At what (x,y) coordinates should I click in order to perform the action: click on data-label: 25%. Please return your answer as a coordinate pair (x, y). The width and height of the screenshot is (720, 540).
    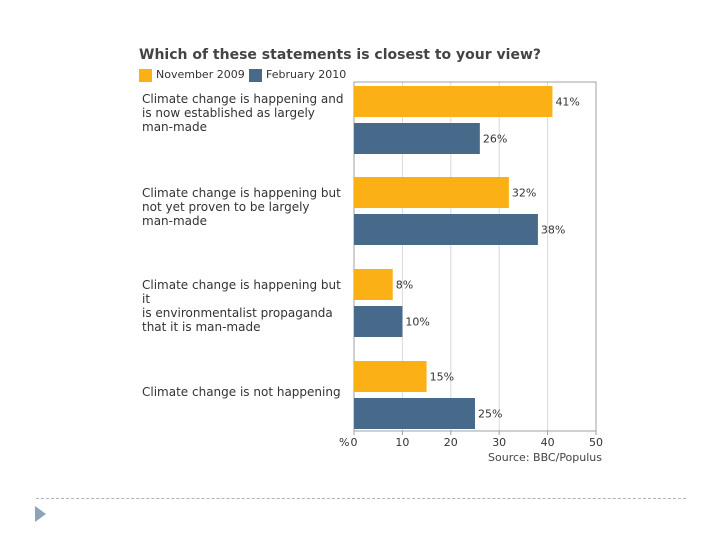
    Looking at the image, I should click on (490, 414).